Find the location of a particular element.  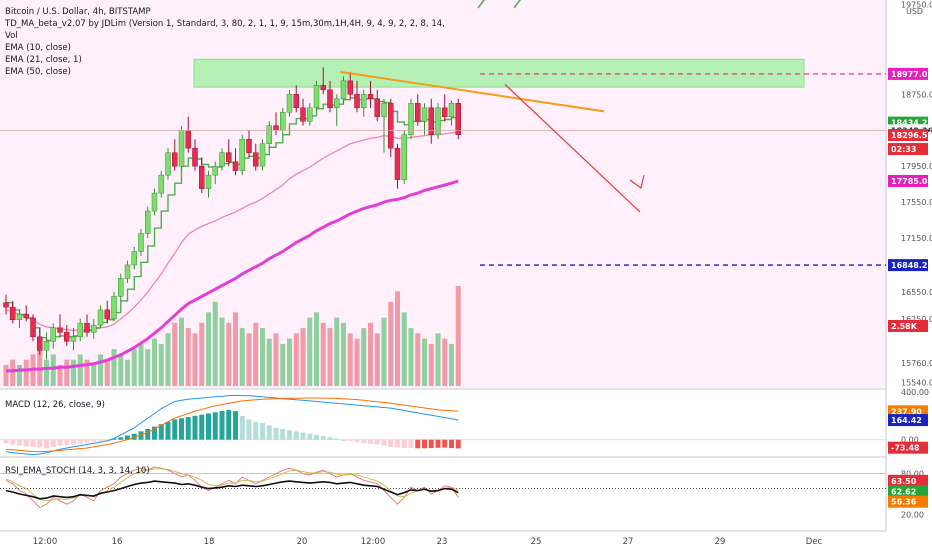

rsi-legend: RSI_EMA_STOCH (14, 3, 3, 14, 10) is located at coordinates (77, 471).